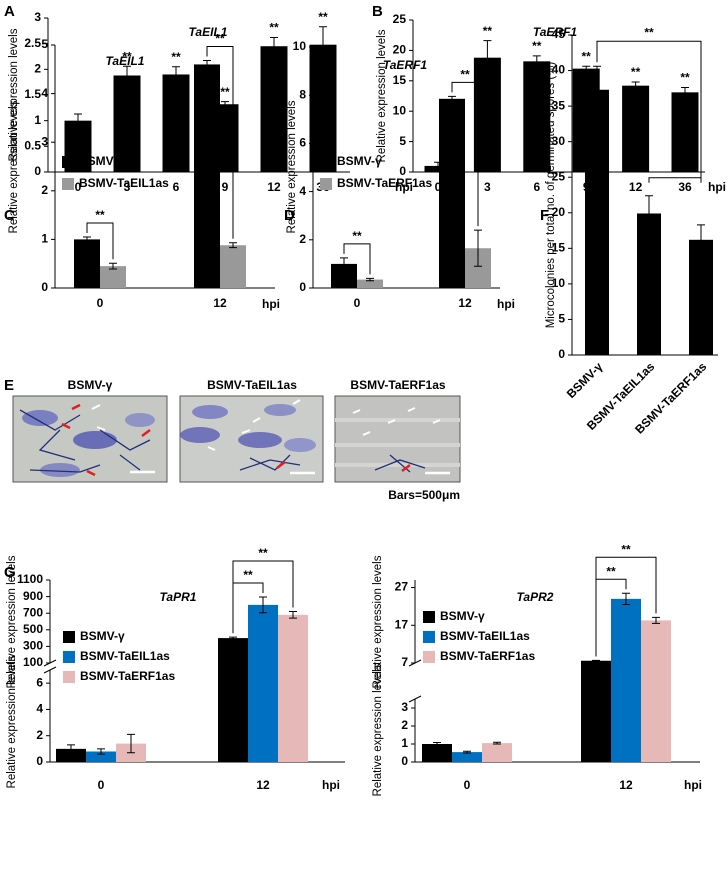 This screenshot has width=728, height=875. I want to click on y-tick-label: 6, so click(302, 143).